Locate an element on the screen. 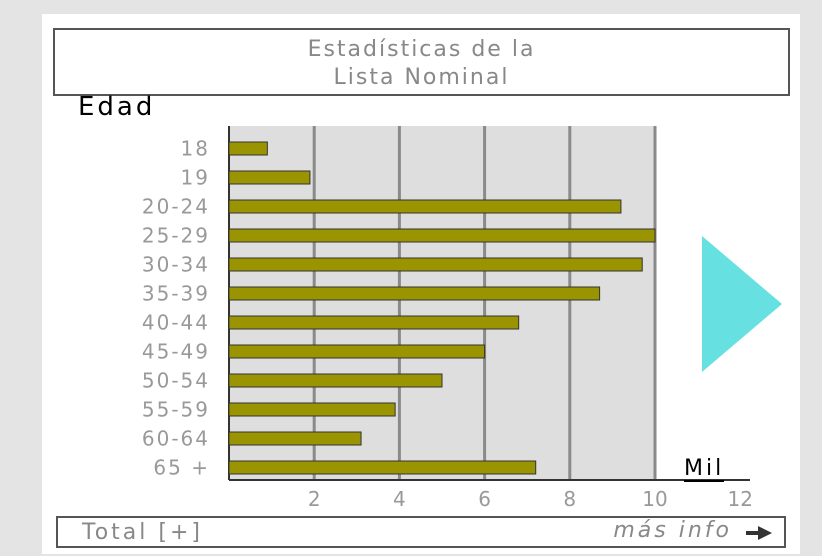  category-label: 19 is located at coordinates (195, 178).